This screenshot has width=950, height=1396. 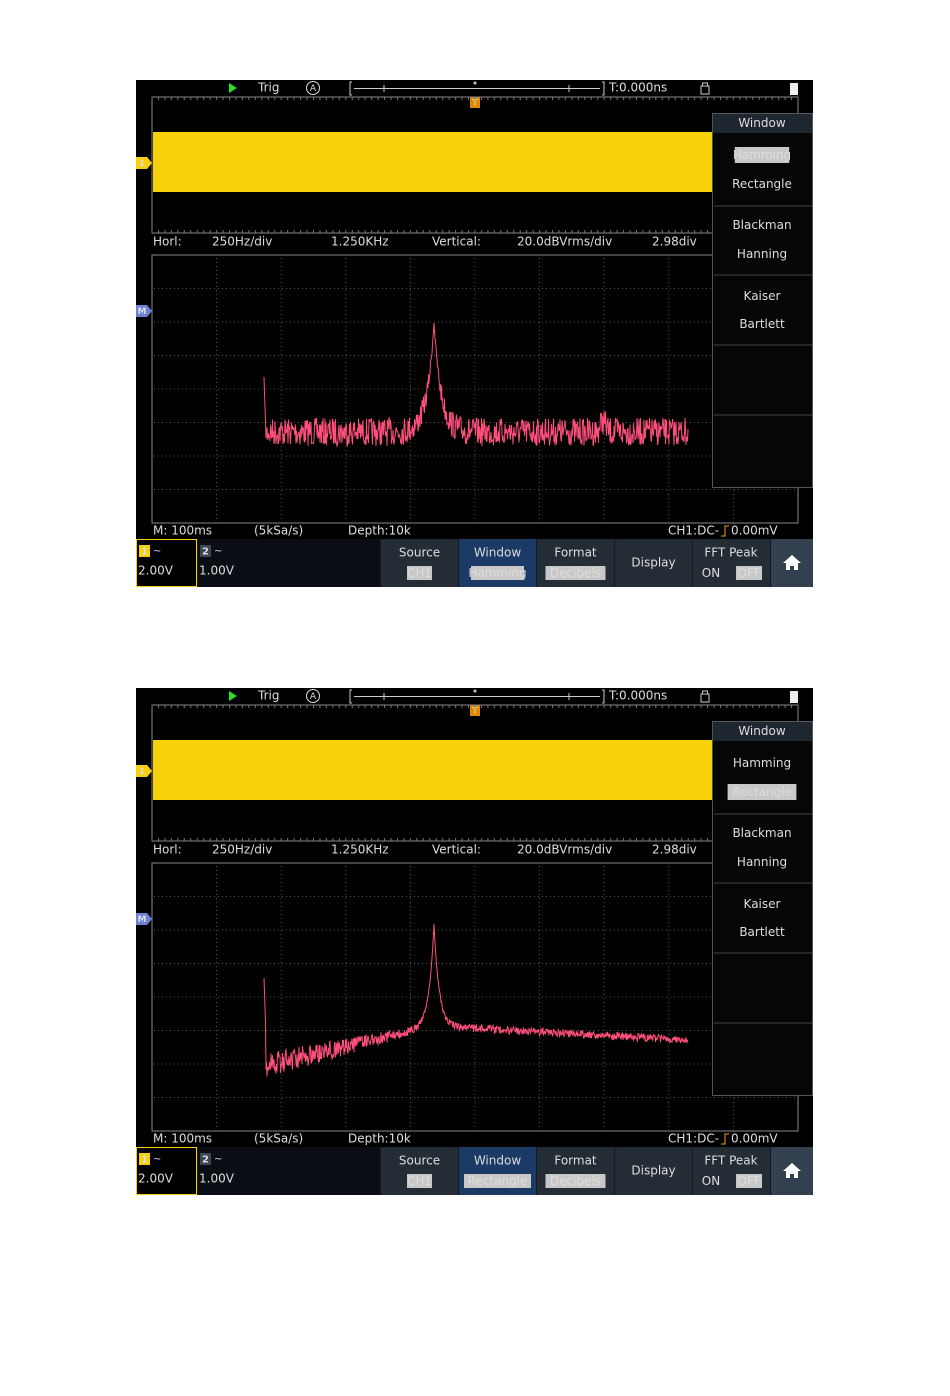 I want to click on label: Trig, so click(x=268, y=696).